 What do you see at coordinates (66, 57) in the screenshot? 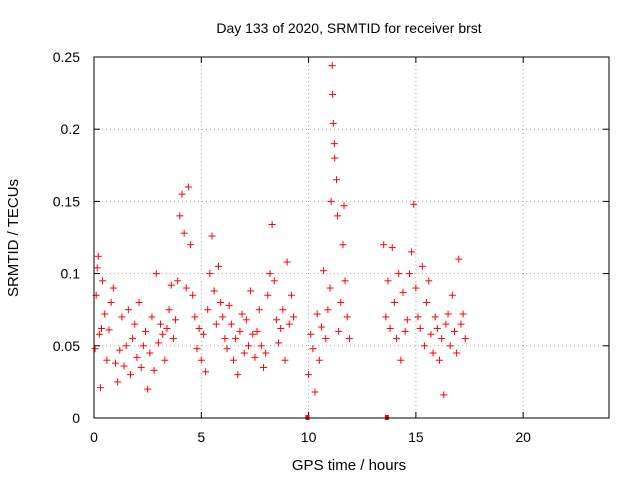
I see `y-tick-label: 0.25` at bounding box center [66, 57].